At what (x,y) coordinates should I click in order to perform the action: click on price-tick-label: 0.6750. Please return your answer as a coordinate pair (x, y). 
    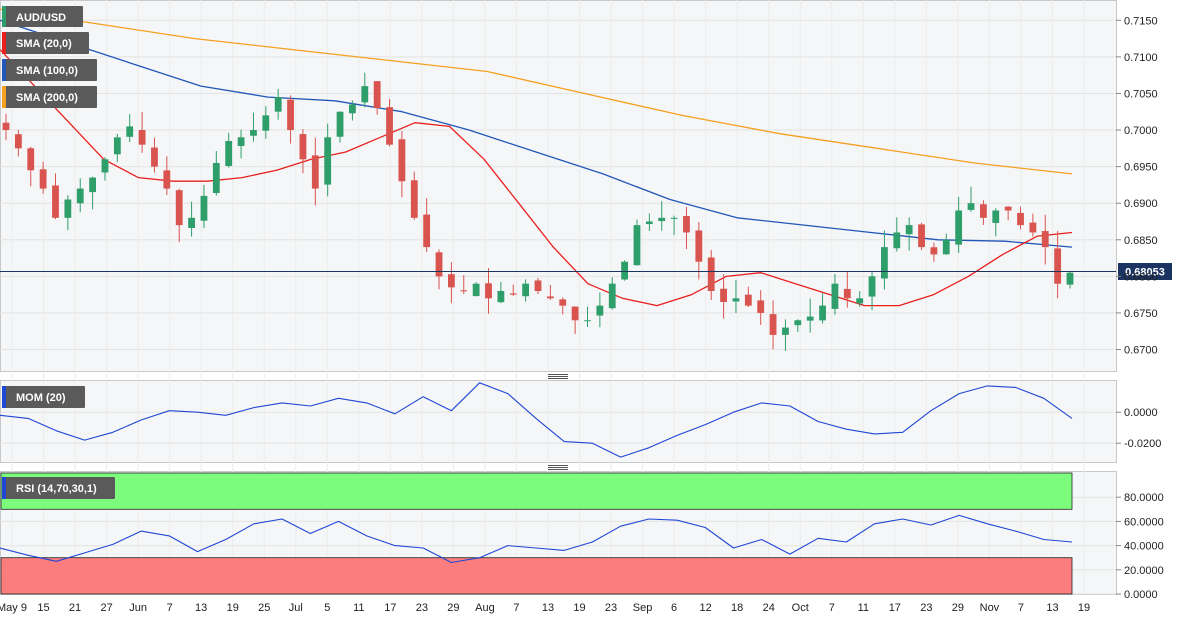
    Looking at the image, I should click on (1141, 314).